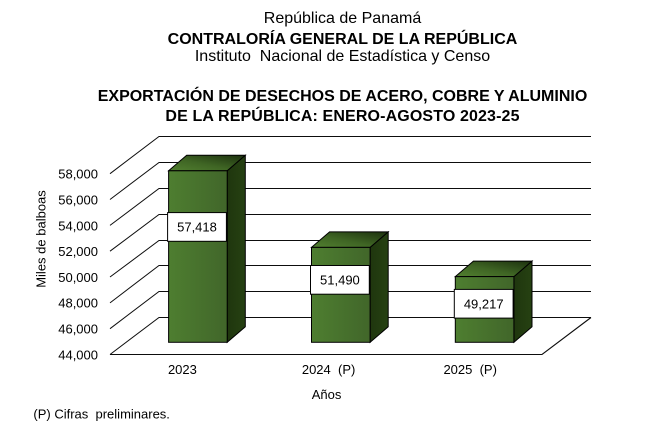  I want to click on svg-text: 48,000, so click(78, 303).